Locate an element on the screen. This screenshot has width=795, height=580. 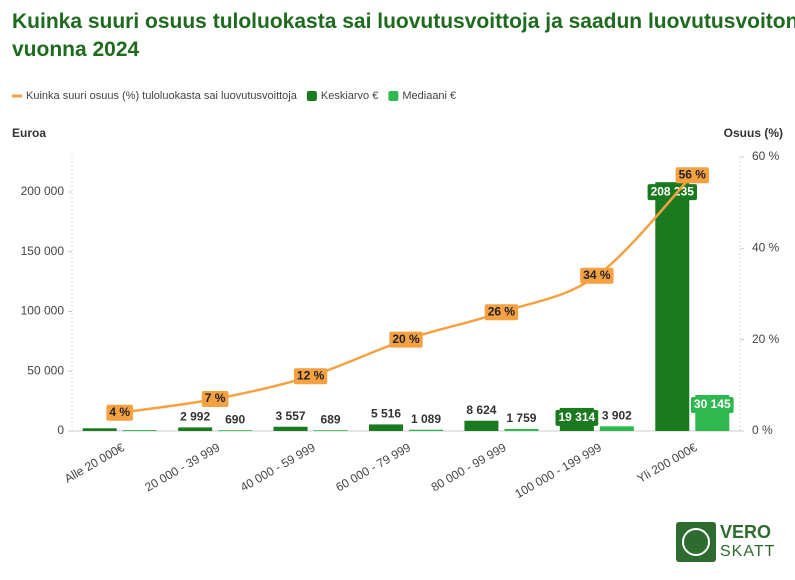
y-axis-title: Euroa is located at coordinates (29, 133).